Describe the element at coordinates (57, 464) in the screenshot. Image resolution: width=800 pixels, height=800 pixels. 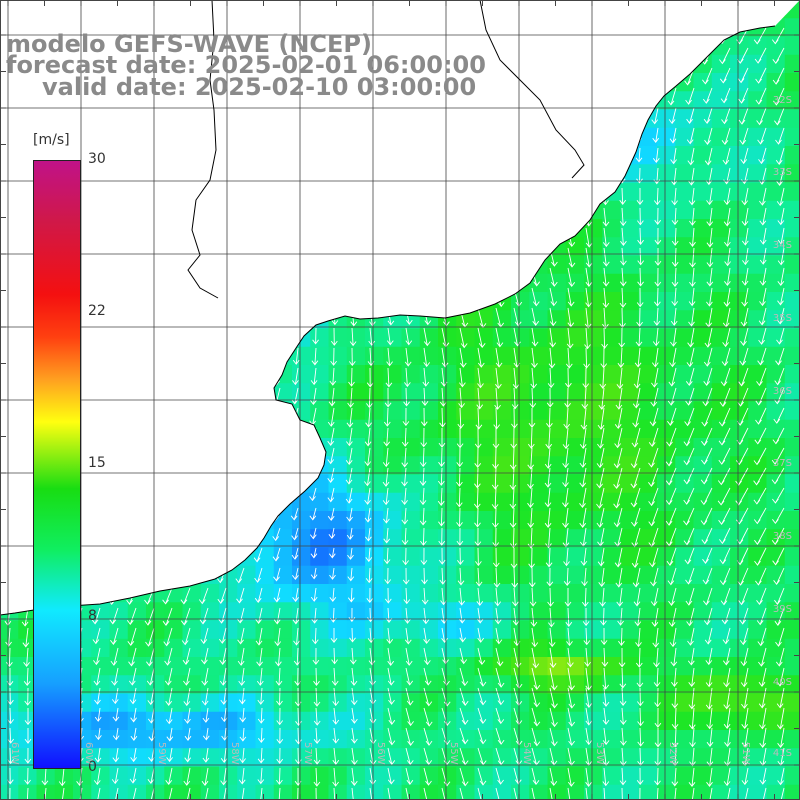
I see `color-scale-bar` at that location.